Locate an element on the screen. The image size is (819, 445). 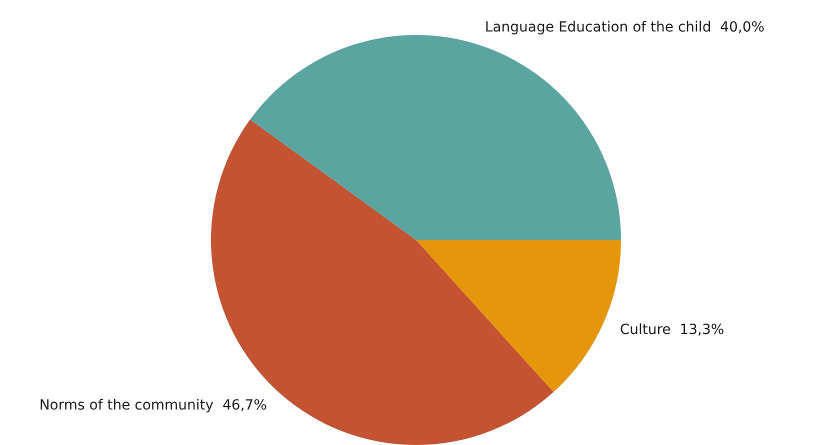
slice-label: Language Education of the child 40,0% is located at coordinates (624, 28).